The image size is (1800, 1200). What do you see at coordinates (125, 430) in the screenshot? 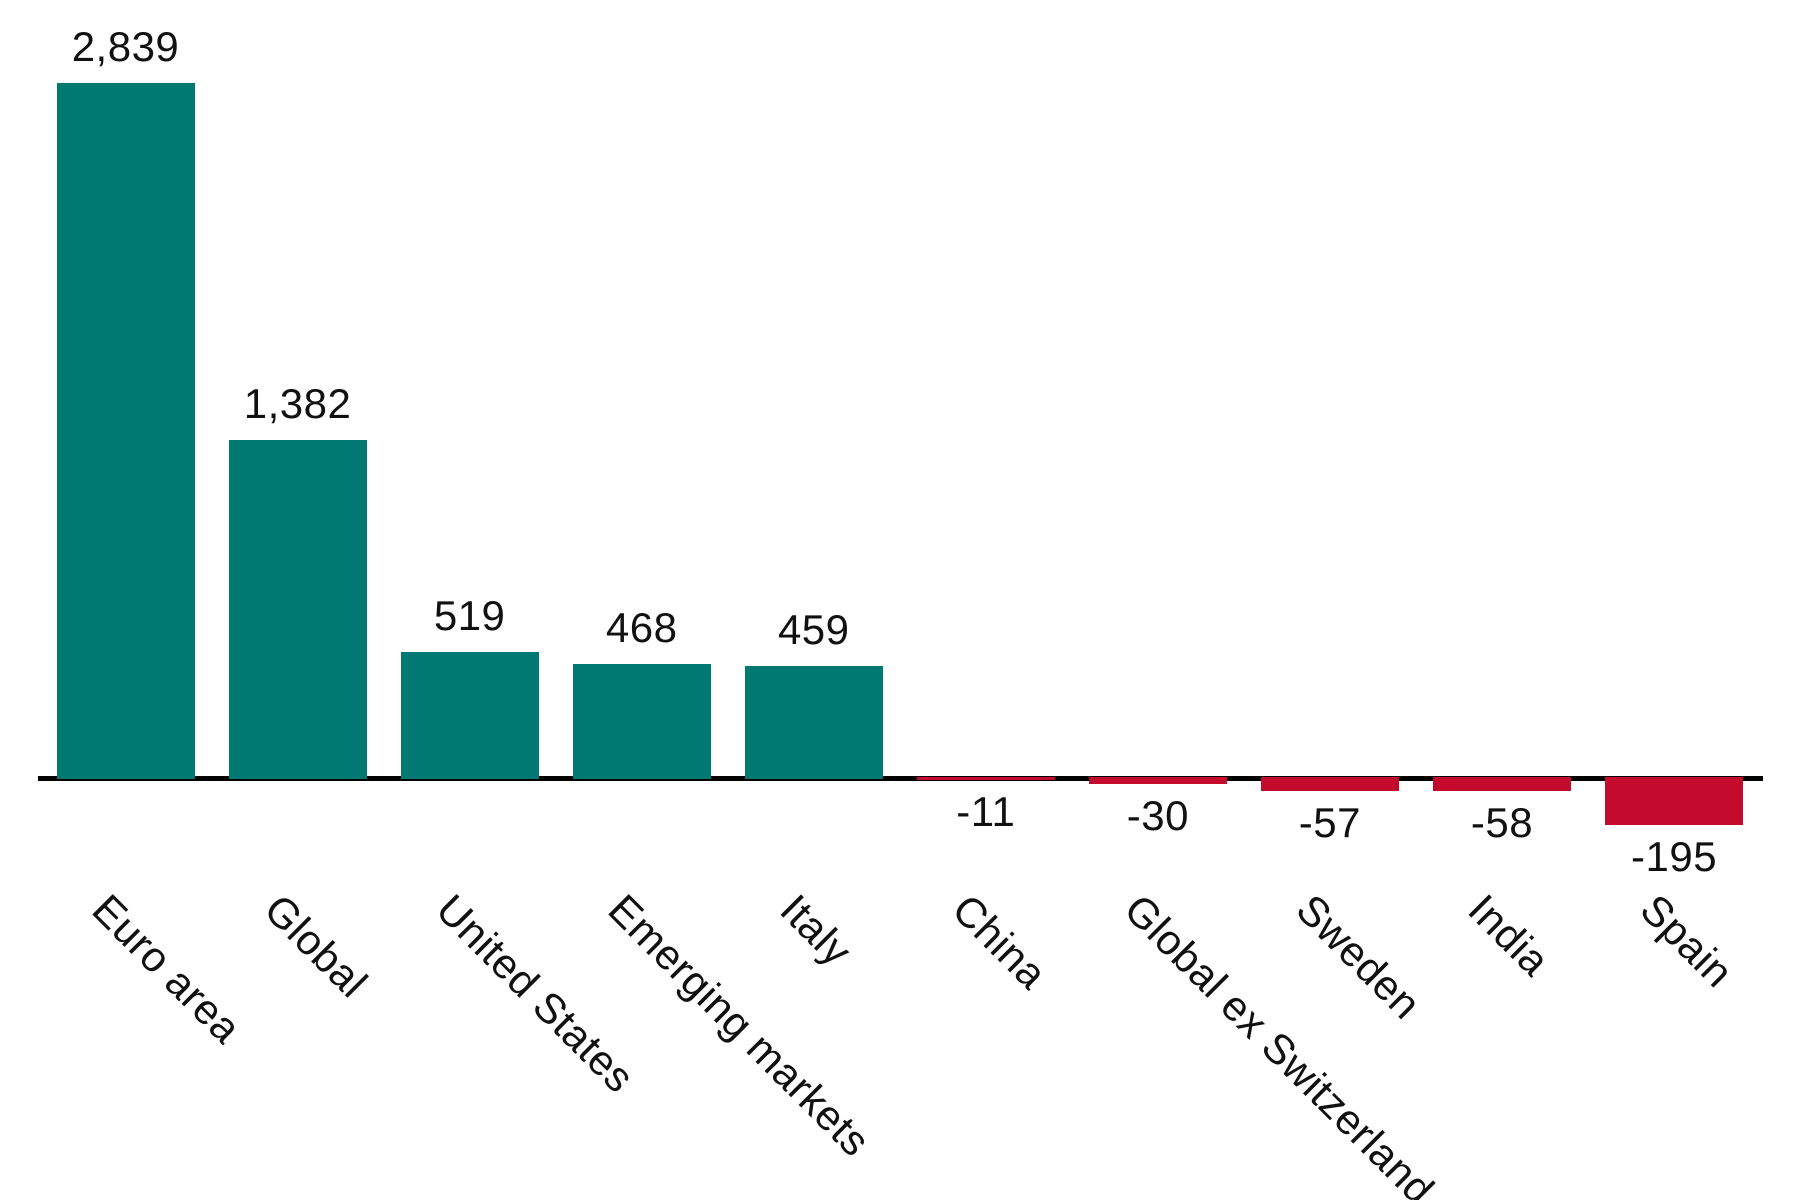
I see `bar-euro-area` at bounding box center [125, 430].